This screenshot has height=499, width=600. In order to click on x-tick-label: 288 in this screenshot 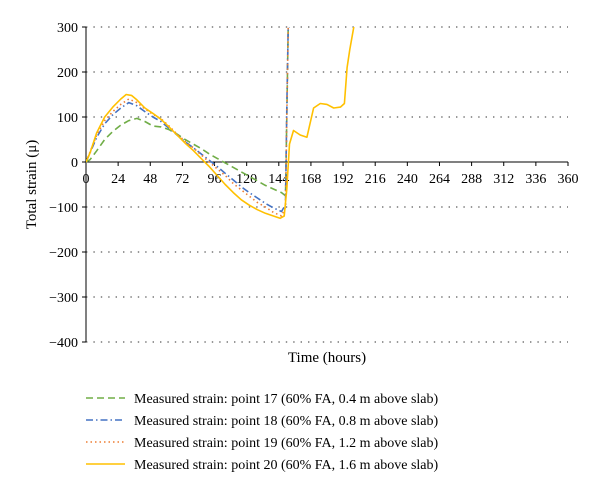, I will do `click(471, 179)`.